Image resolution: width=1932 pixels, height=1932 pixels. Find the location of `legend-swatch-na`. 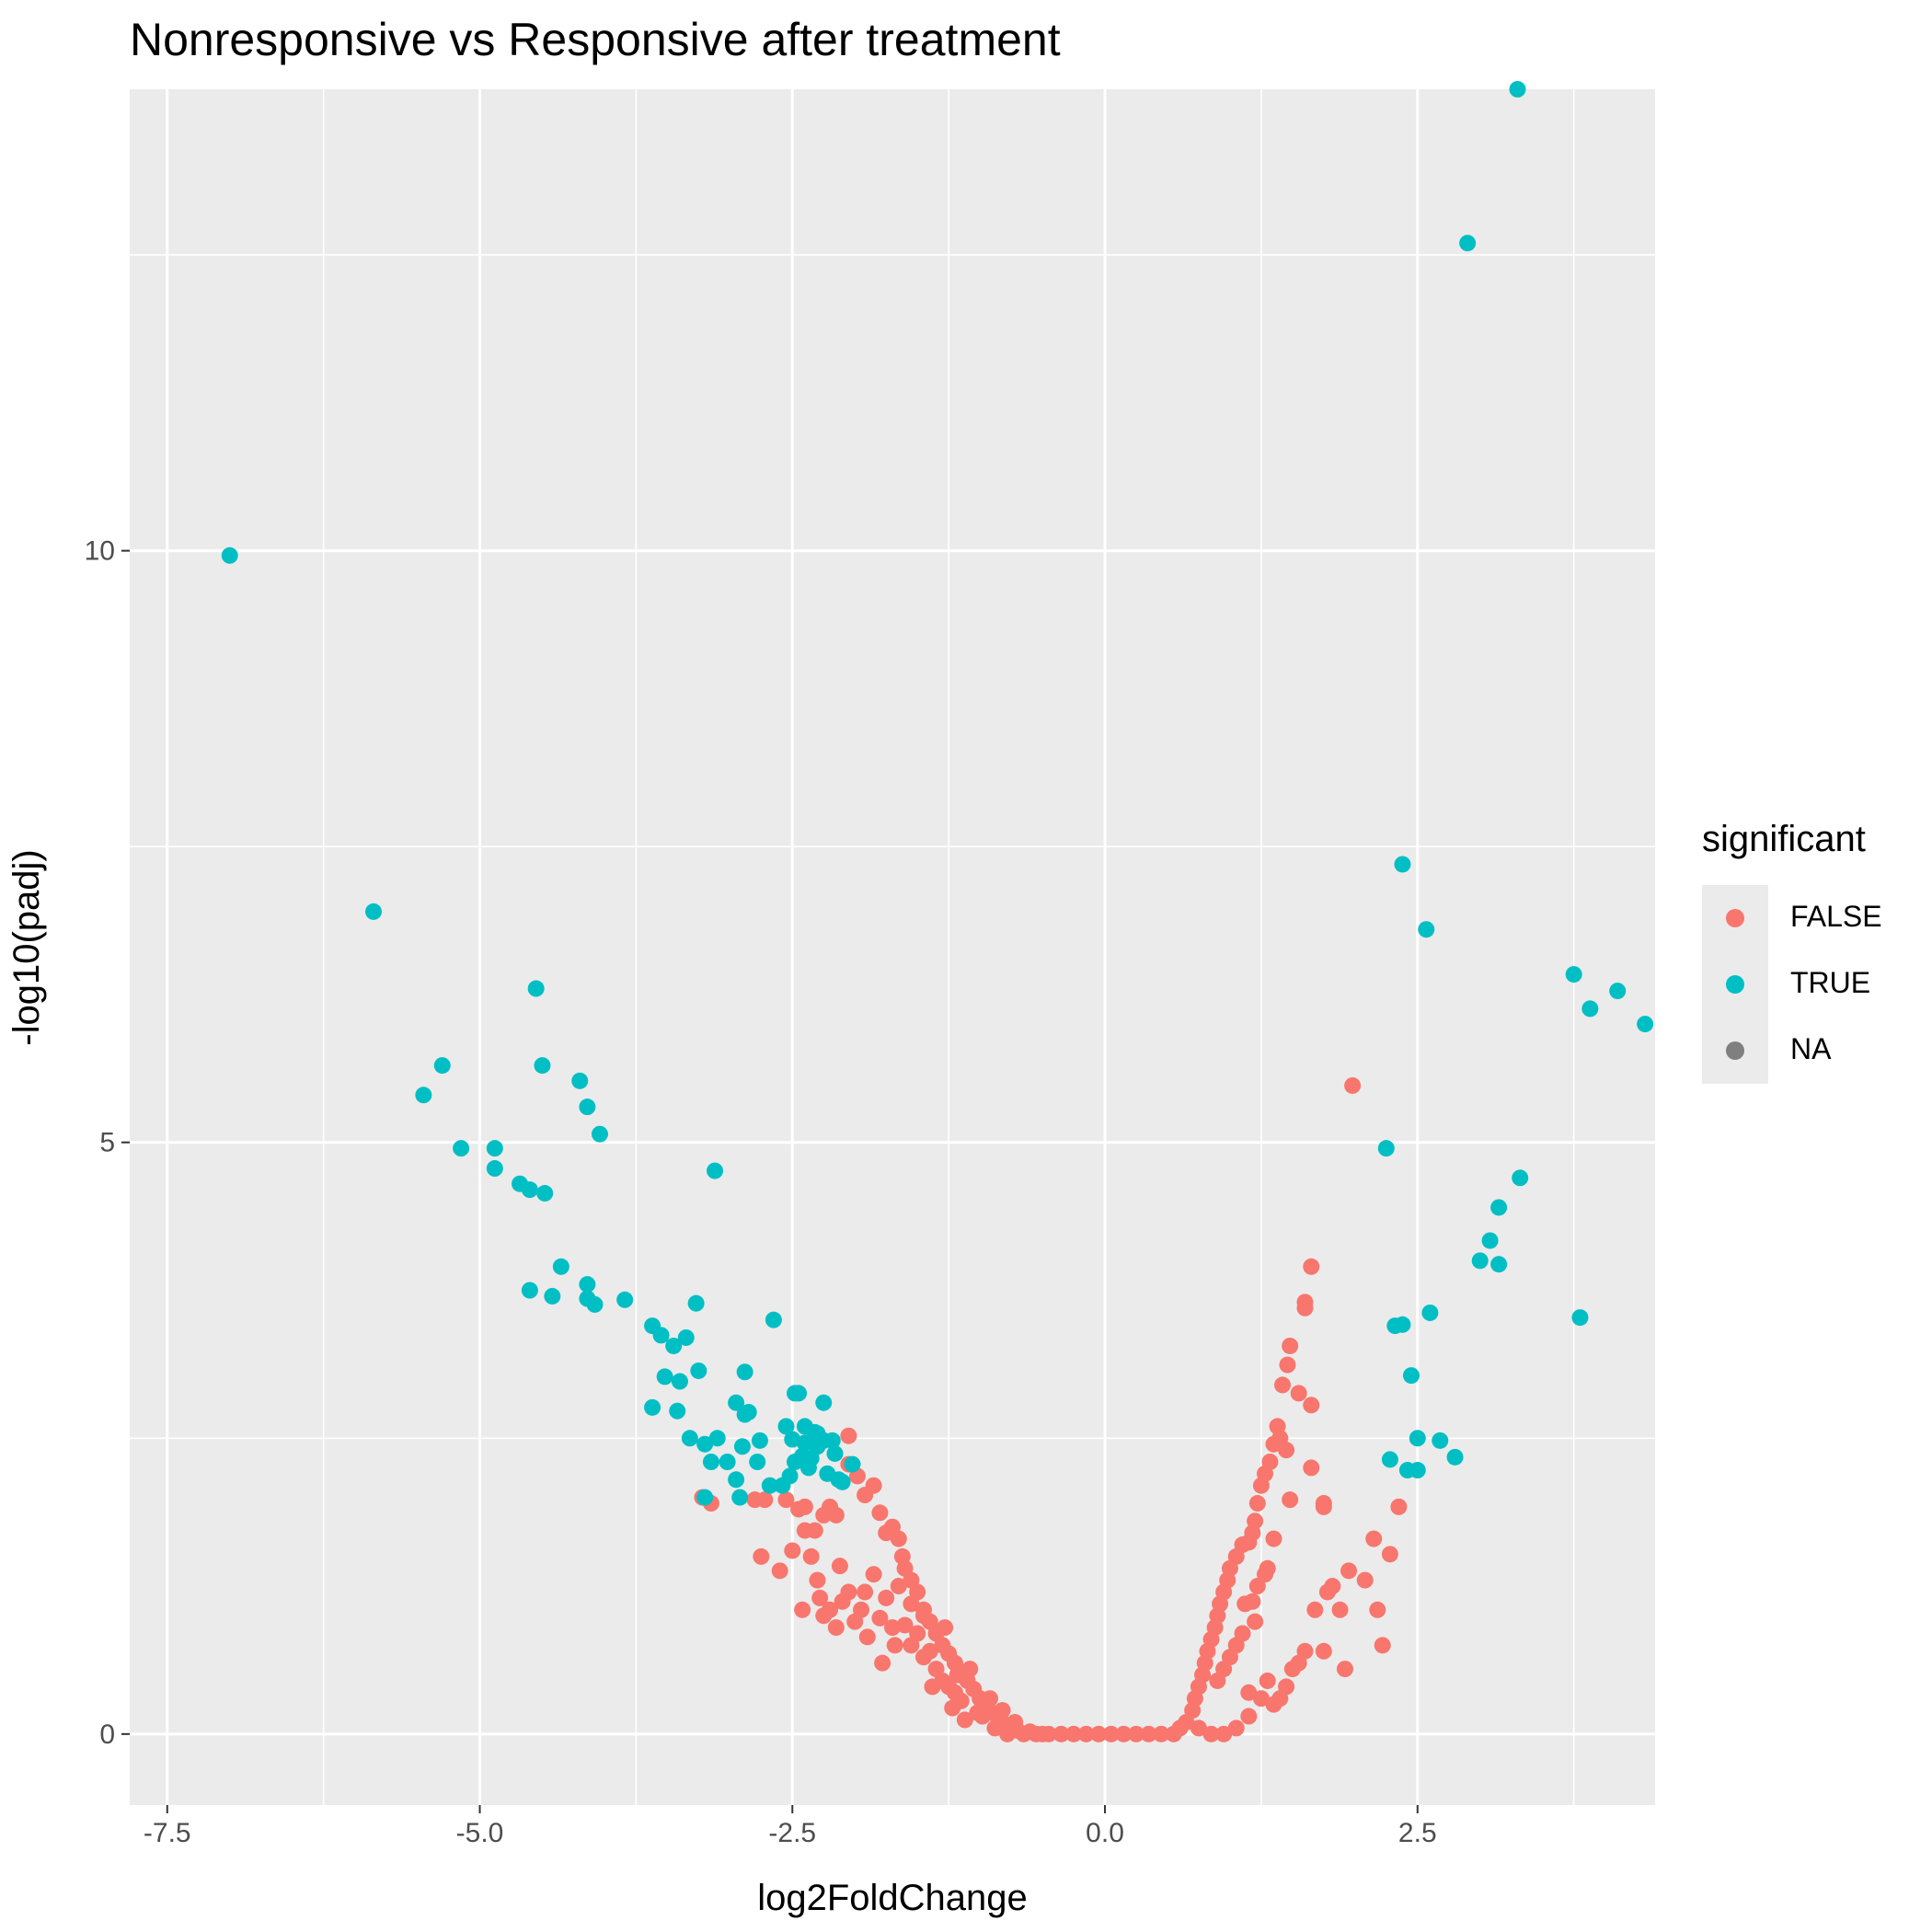

legend-swatch-na is located at coordinates (1735, 1050).